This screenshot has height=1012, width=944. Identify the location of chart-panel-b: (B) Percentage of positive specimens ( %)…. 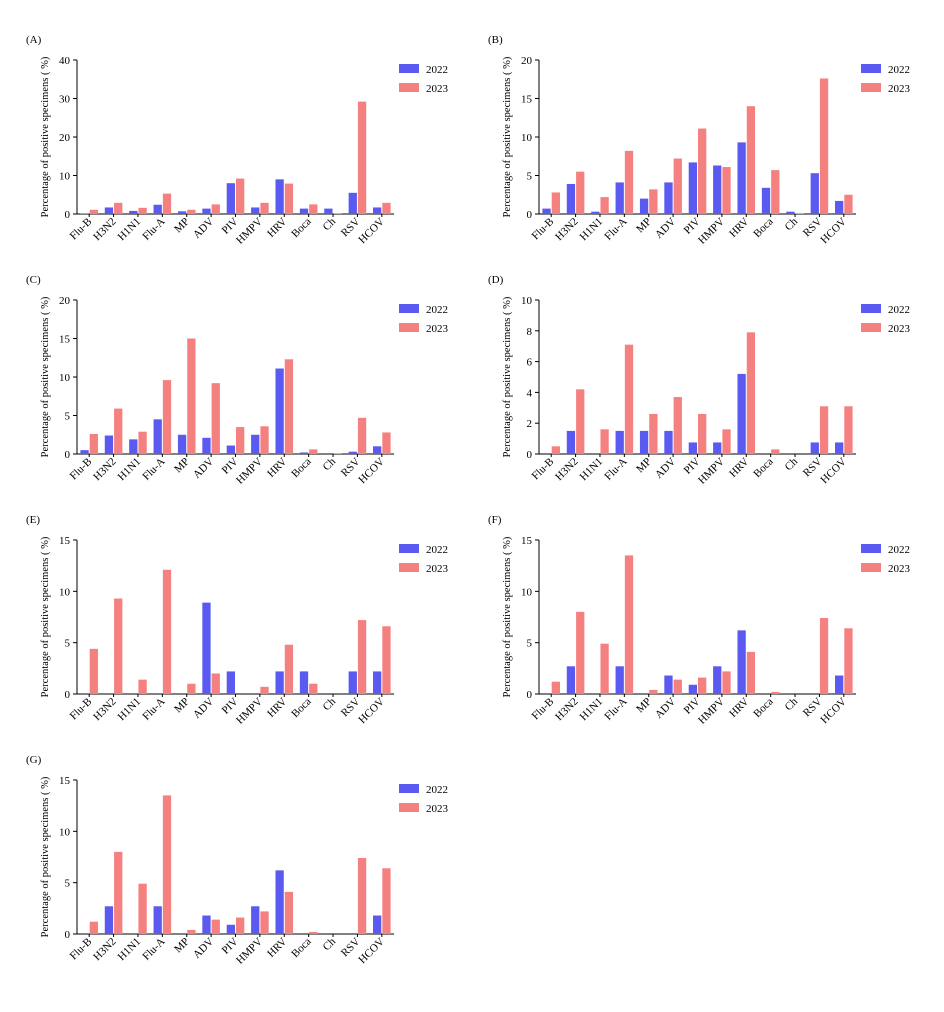
(714, 144).